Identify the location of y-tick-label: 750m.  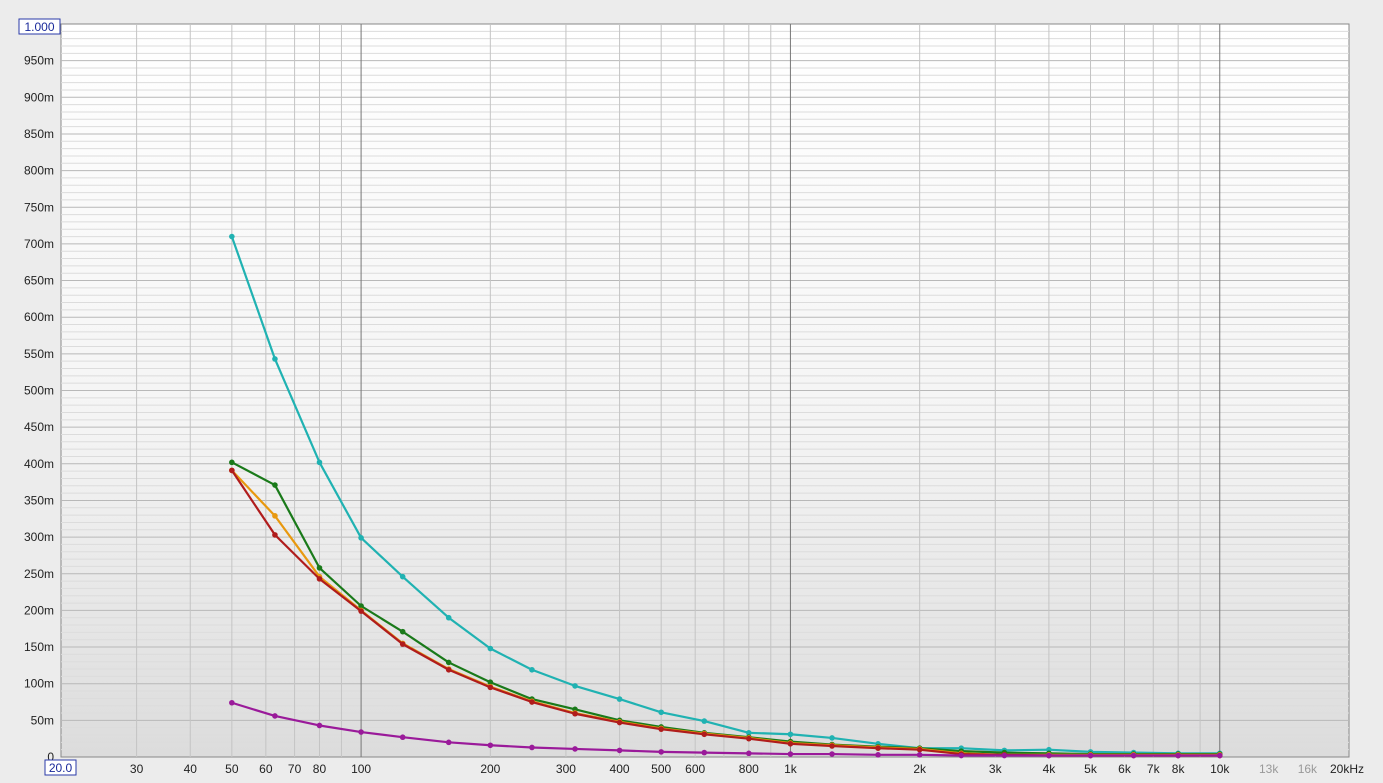
(39, 207).